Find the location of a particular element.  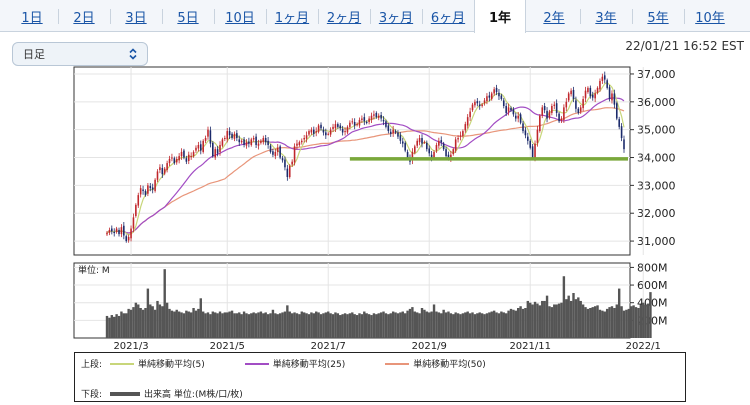

tab-1日: 1日 is located at coordinates (32, 18).